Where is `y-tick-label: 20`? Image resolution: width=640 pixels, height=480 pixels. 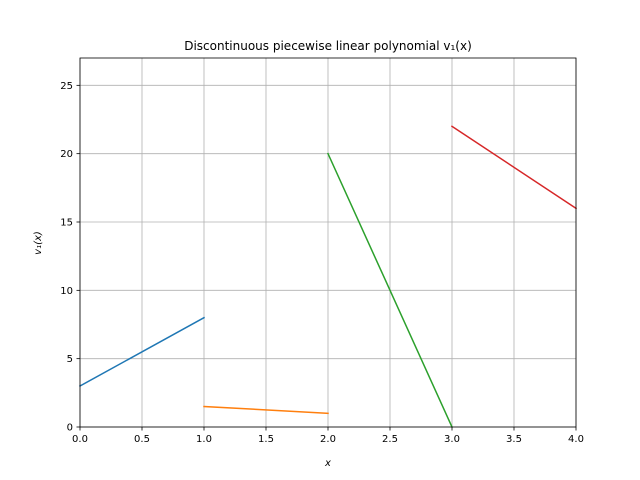
y-tick-label: 20 is located at coordinates (66, 154).